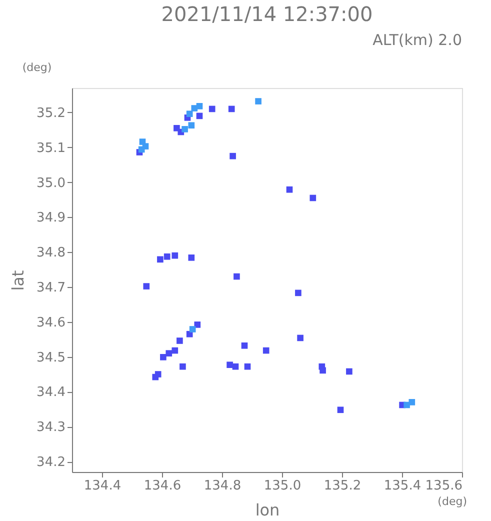  What do you see at coordinates (163, 486) in the screenshot?
I see `x-tick-label: 134.6` at bounding box center [163, 486].